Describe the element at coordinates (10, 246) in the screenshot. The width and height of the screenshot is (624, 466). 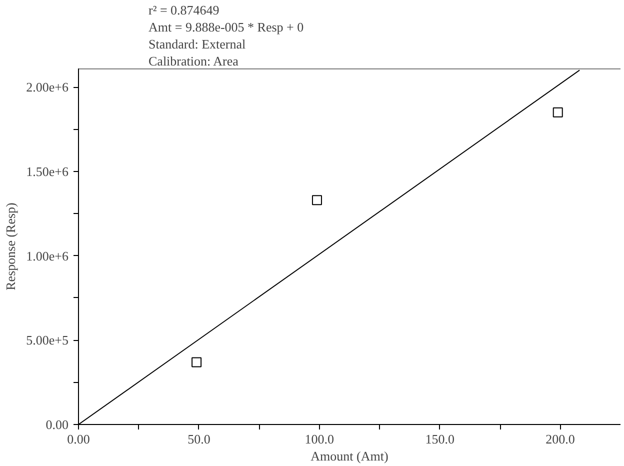
I see `y-axis-title: Response (Resp)` at that location.